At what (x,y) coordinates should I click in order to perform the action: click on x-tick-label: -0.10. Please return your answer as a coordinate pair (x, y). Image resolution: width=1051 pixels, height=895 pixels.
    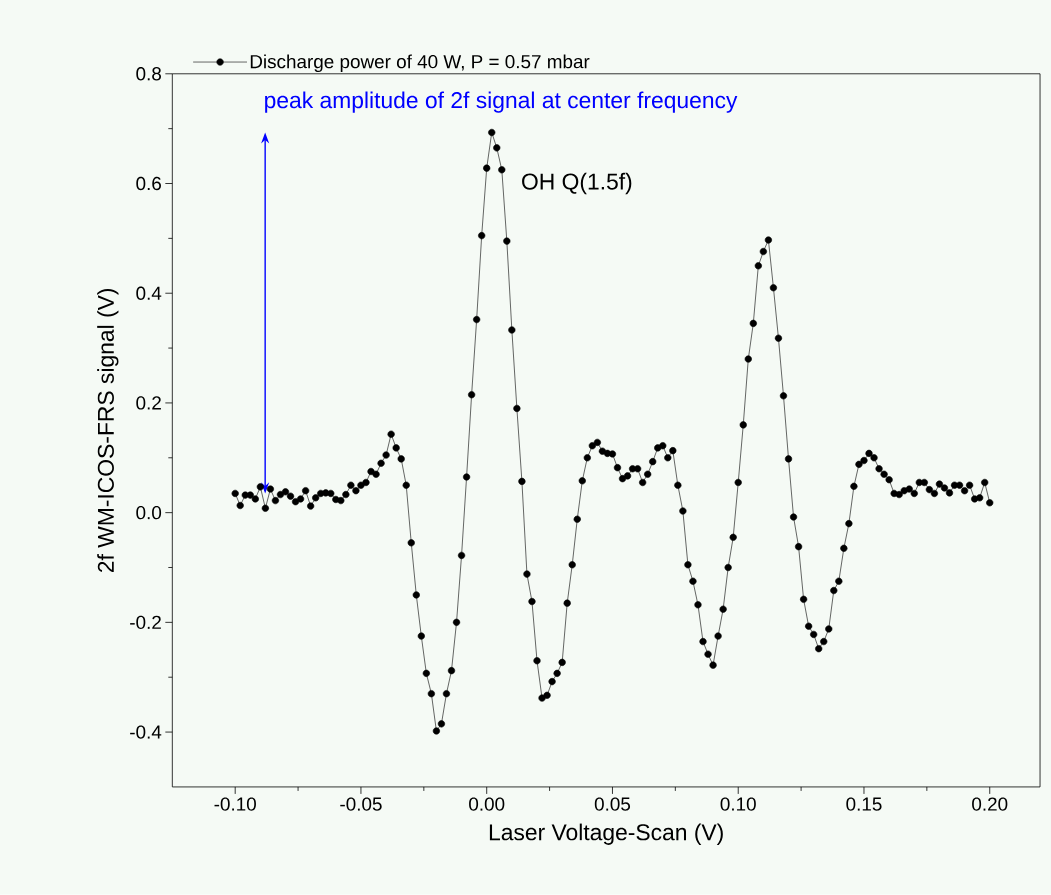
    Looking at the image, I should click on (235, 804).